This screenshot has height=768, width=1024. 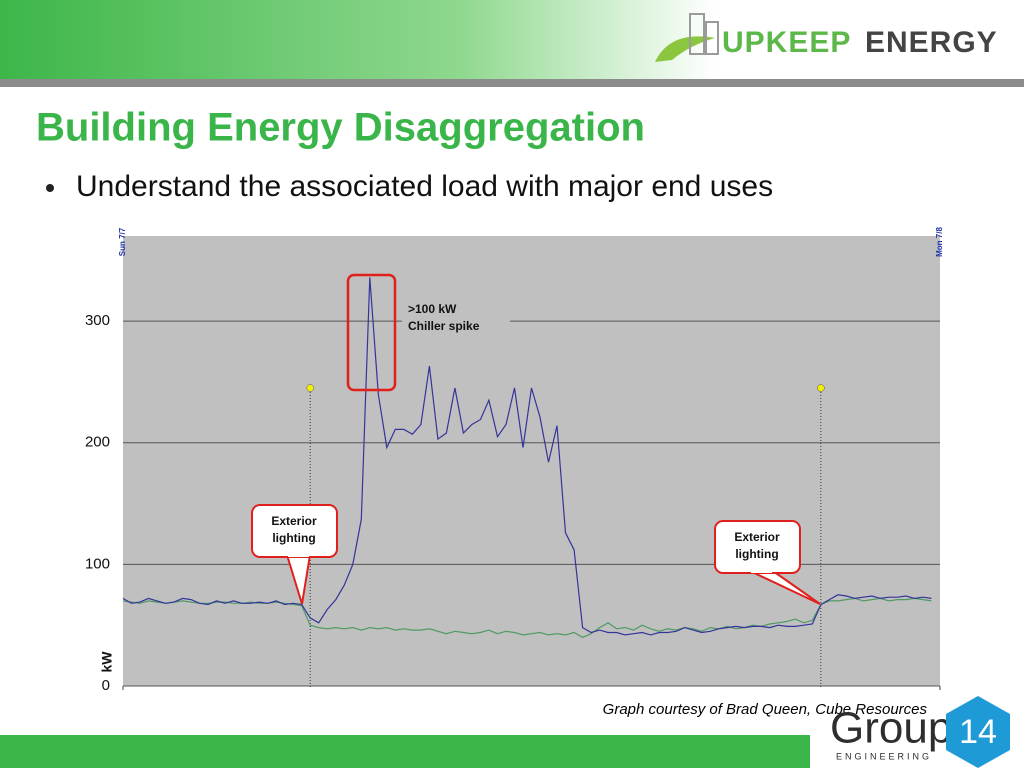 I want to click on x-tick-label: Mon 7/8, so click(x=939, y=242).